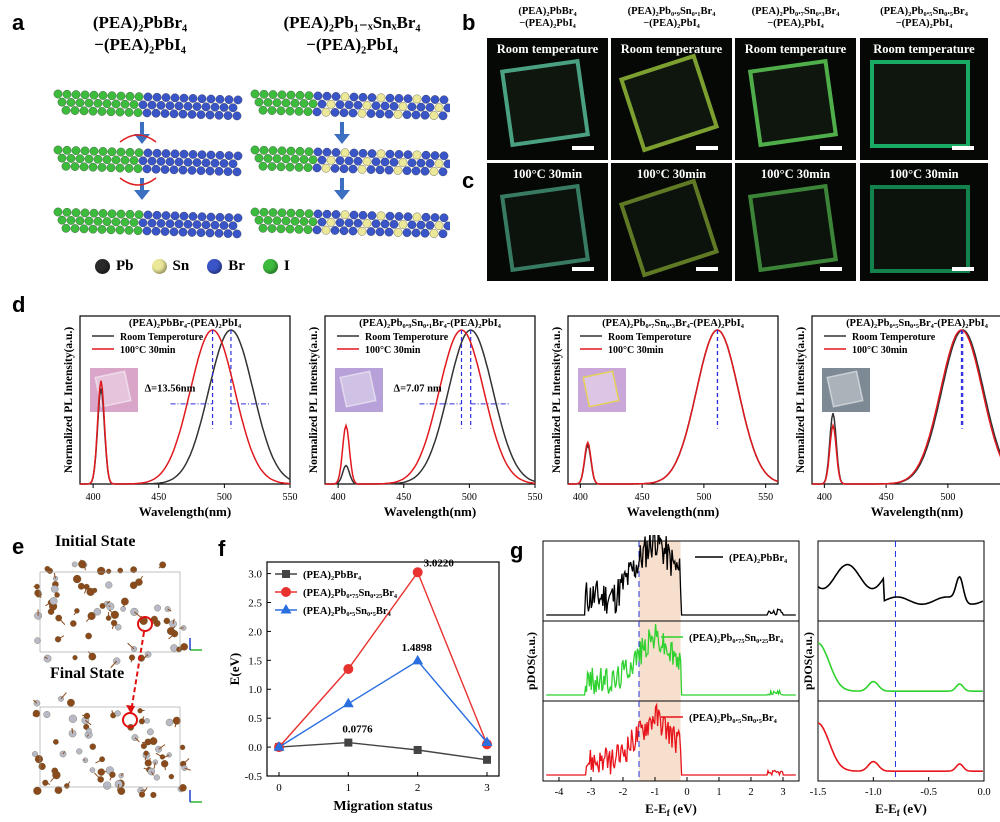 The width and height of the screenshot is (1000, 822). Describe the element at coordinates (255, 661) in the screenshot. I see `y-tick-label: 1.5` at that location.